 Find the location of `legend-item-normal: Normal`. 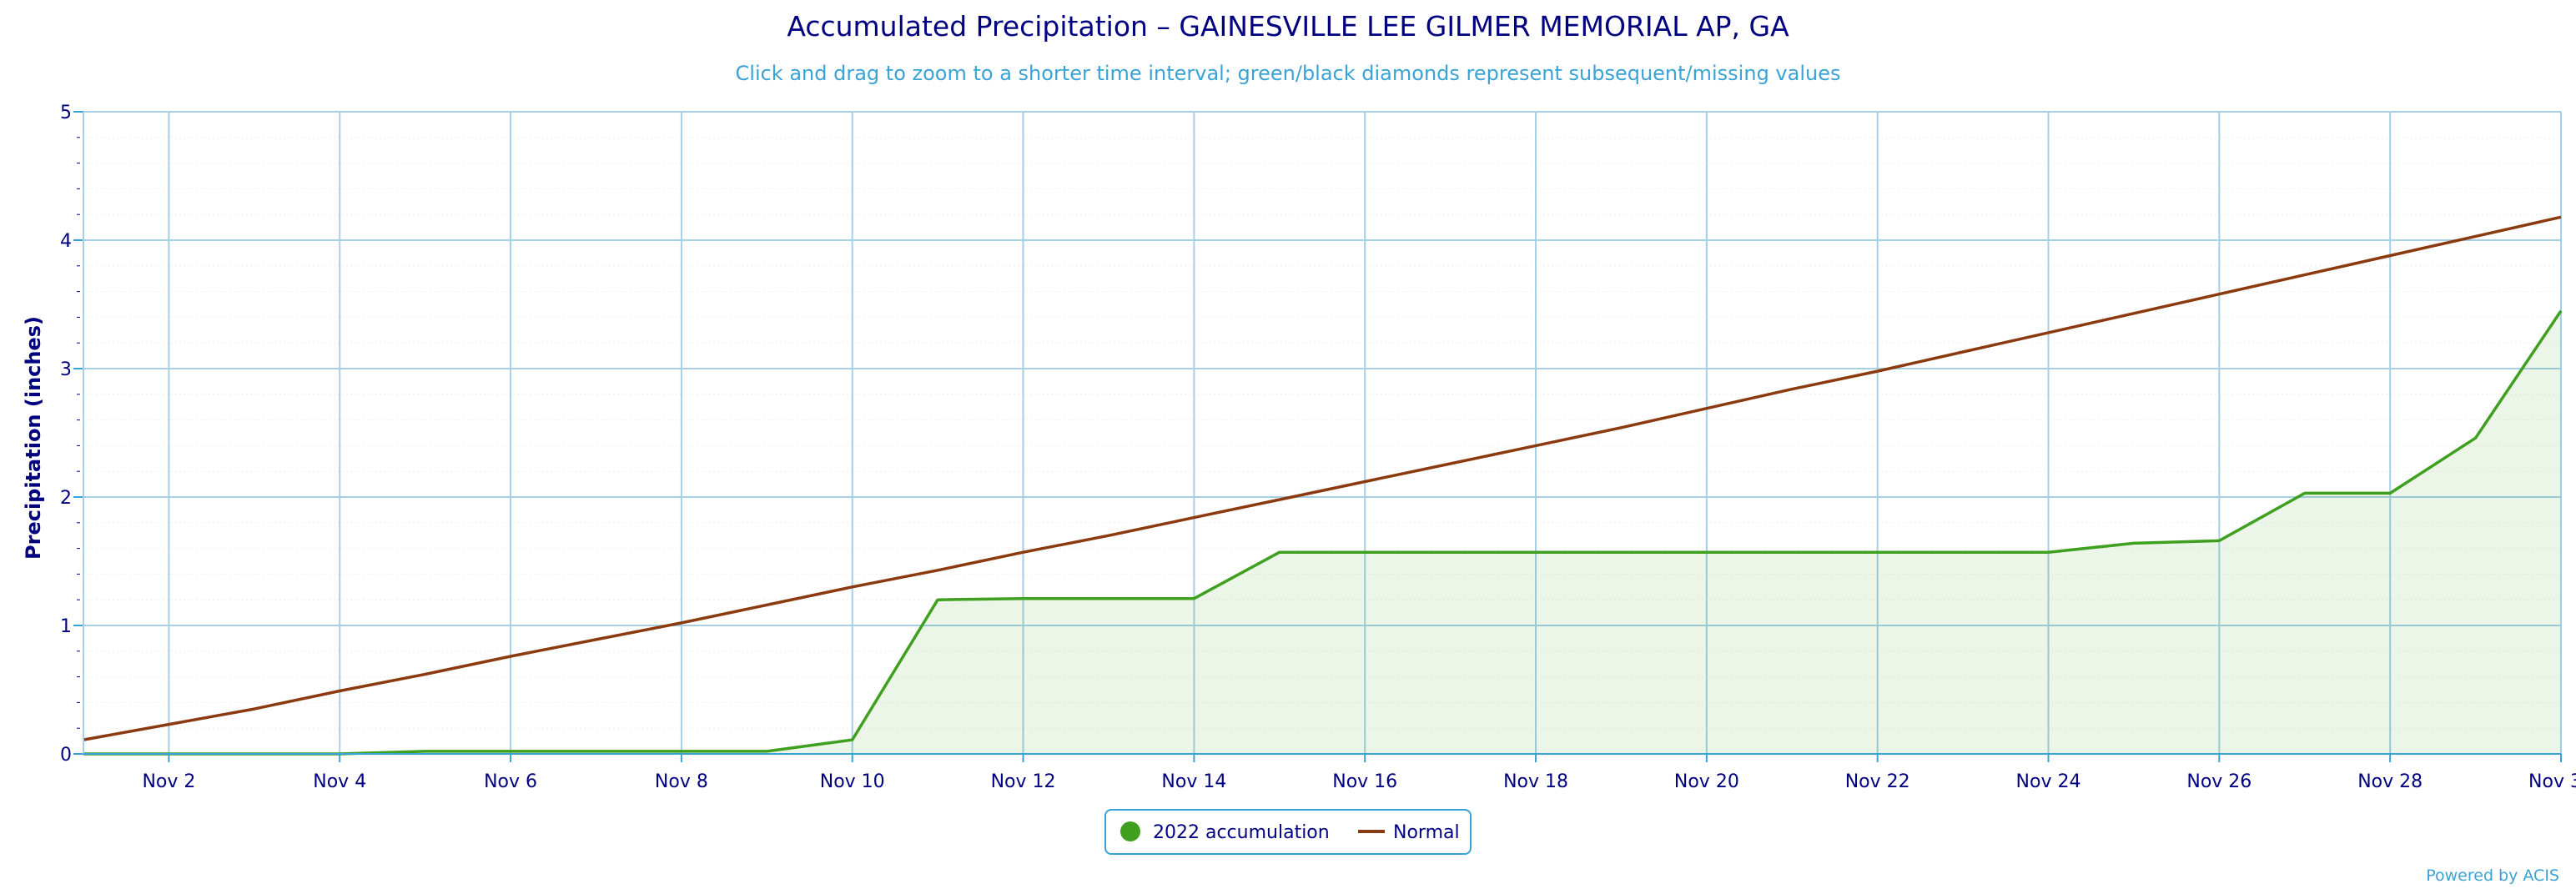

legend-item-normal: Normal is located at coordinates (1409, 832).